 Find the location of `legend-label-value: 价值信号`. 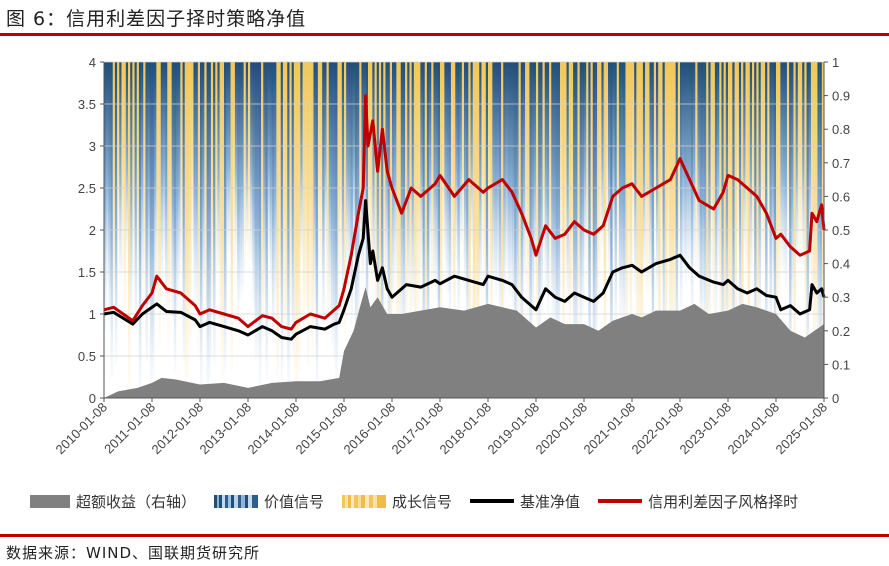

legend-label-value: 价值信号 is located at coordinates (294, 501).